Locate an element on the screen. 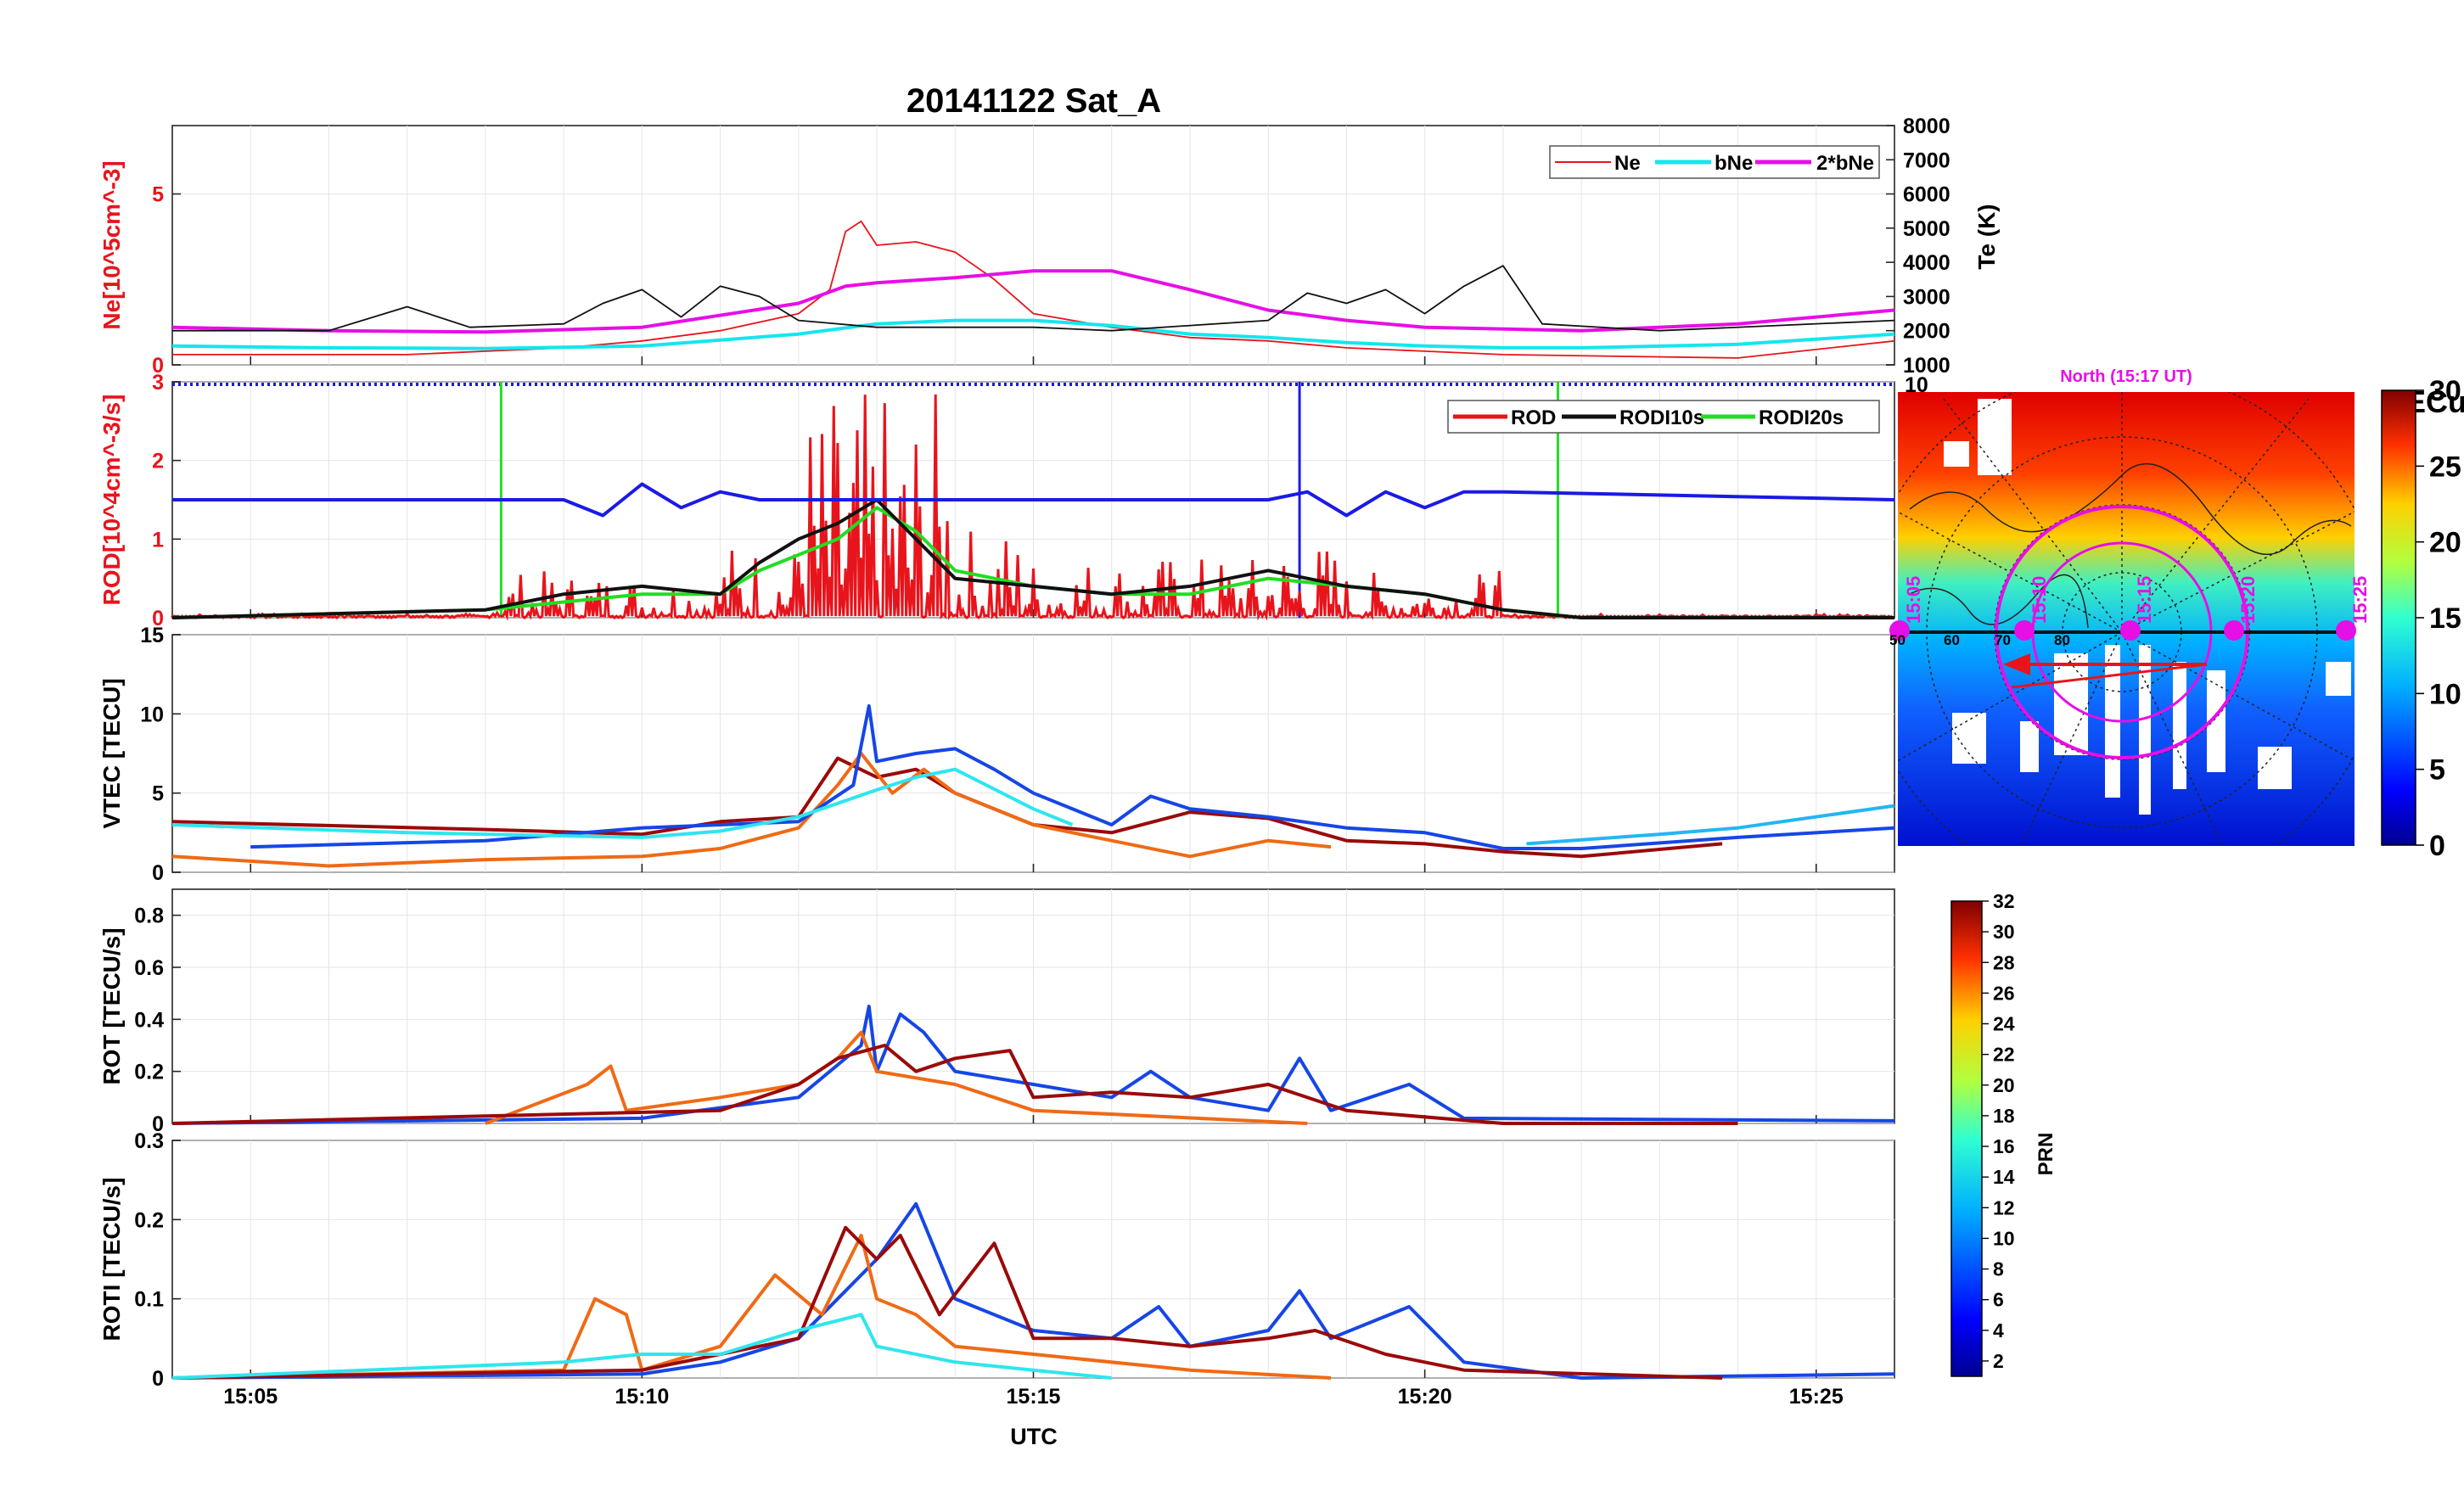 The image size is (2464, 1490). panel-vtec: 0 5 10 15 VTEC [TECU] is located at coordinates (996, 754).